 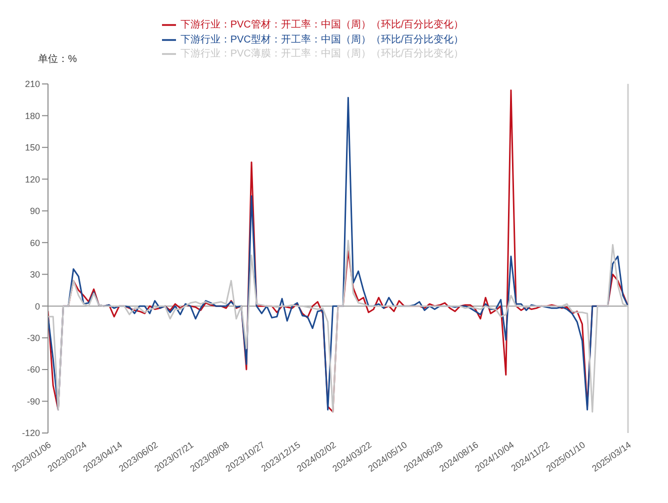 What do you see at coordinates (57, 59) in the screenshot?
I see `y-axis-title: 单位：%` at bounding box center [57, 59].